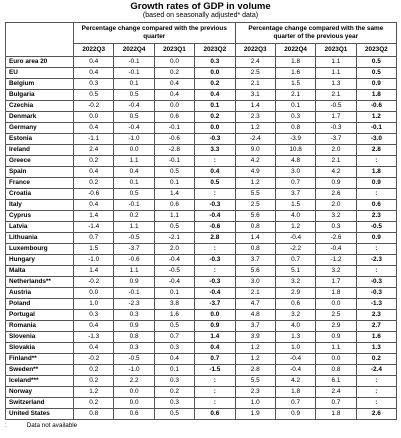 The width and height of the screenshot is (401, 438). What do you see at coordinates (134, 249) in the screenshot?
I see `qoq-value-cell: -3.7` at bounding box center [134, 249].